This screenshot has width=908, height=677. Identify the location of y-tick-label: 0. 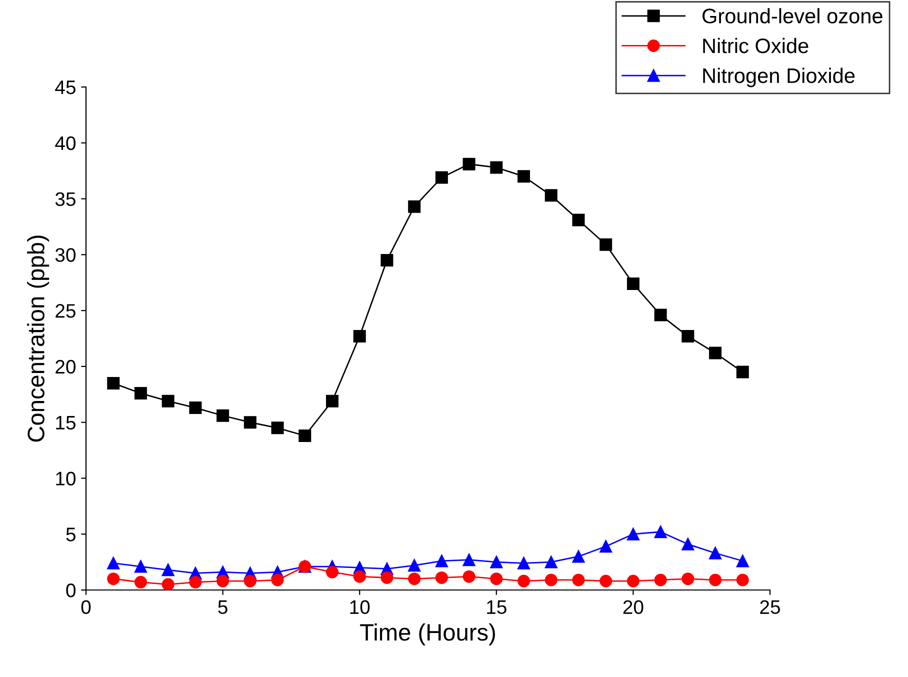
(71, 590).